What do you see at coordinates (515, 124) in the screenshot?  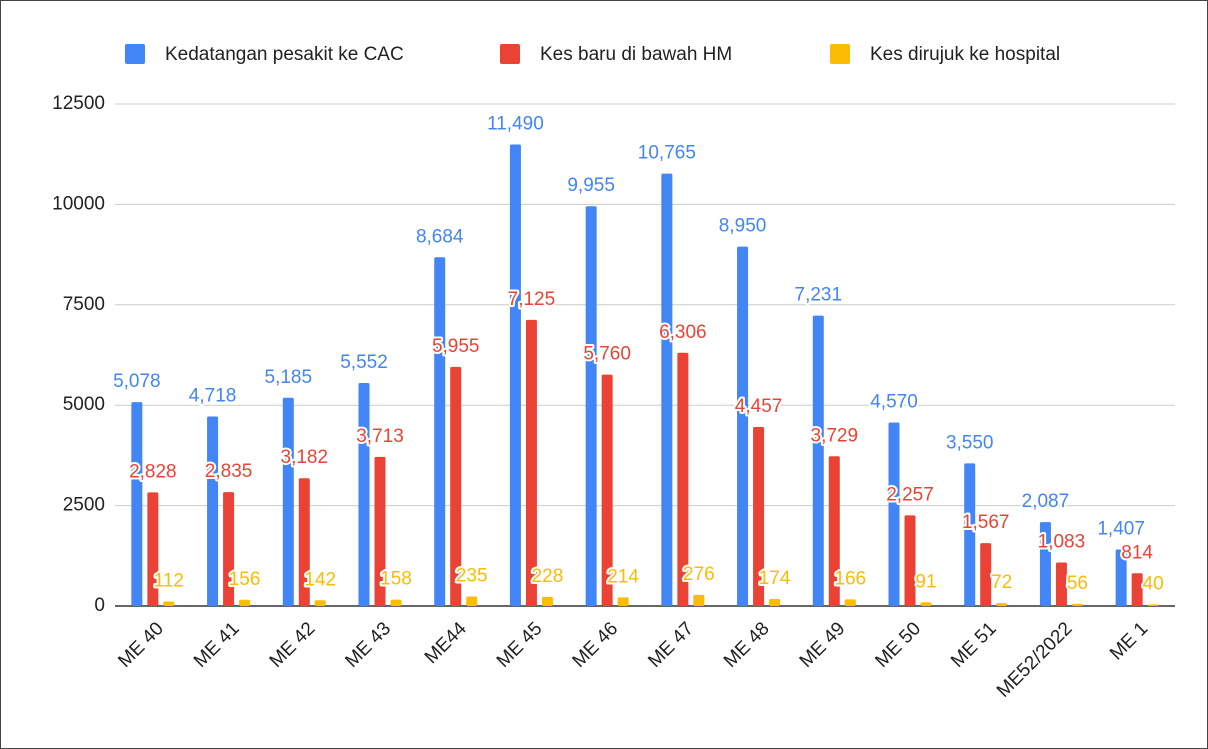 I see `value-label: 11,490` at bounding box center [515, 124].